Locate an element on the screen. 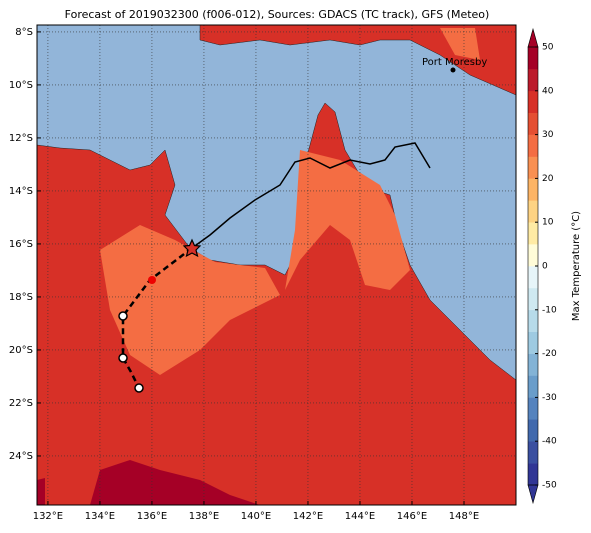 This screenshot has height=533, width=591. colorbar-label: Max Temperature (°C) is located at coordinates (576, 266).